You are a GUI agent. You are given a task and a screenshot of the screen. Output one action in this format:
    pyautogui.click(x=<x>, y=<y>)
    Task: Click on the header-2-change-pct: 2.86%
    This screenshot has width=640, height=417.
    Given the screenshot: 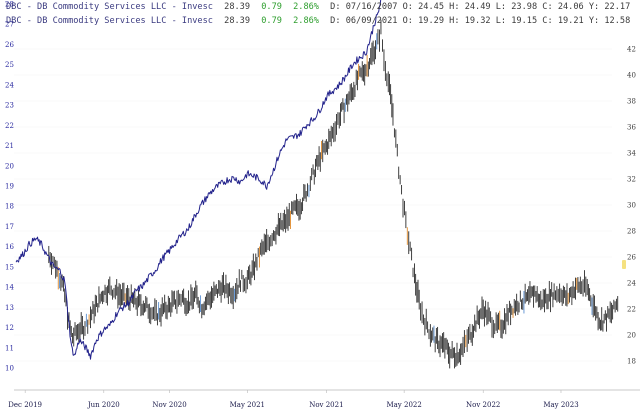 What is the action you would take?
    pyautogui.click(x=306, y=21)
    